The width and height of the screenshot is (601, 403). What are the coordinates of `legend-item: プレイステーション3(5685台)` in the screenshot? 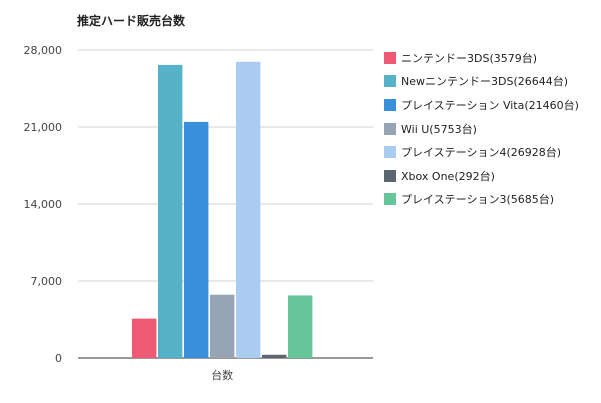 It's located at (481, 200).